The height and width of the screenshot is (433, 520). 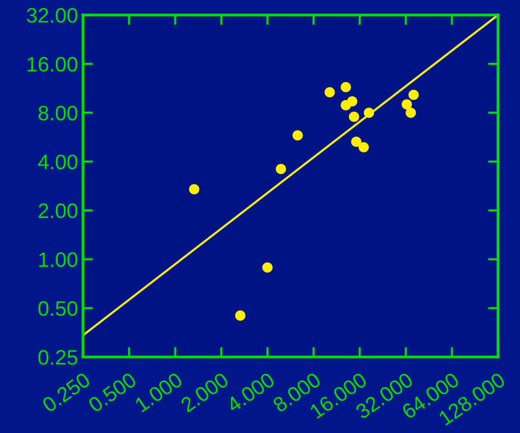 What do you see at coordinates (58, 308) in the screenshot?
I see `y-tick-label: 0.50` at bounding box center [58, 308].